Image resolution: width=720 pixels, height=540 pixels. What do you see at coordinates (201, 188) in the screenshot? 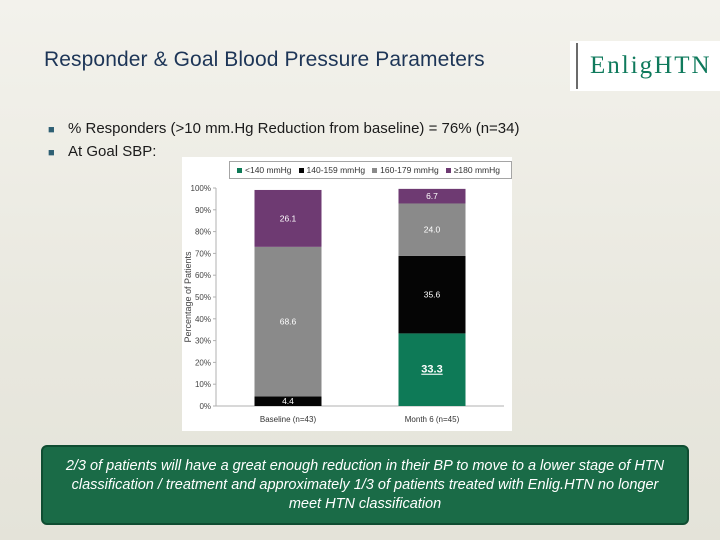
I see `y-tick-label: 100%` at bounding box center [201, 188].